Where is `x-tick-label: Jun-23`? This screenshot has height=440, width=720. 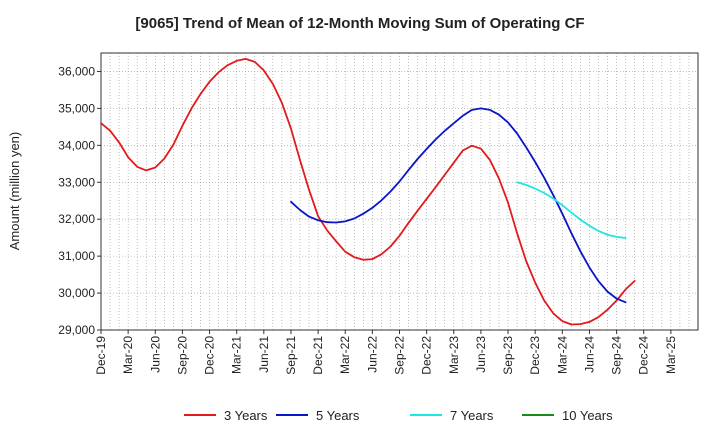
x-tick-label: Jun-23 is located at coordinates (481, 354).